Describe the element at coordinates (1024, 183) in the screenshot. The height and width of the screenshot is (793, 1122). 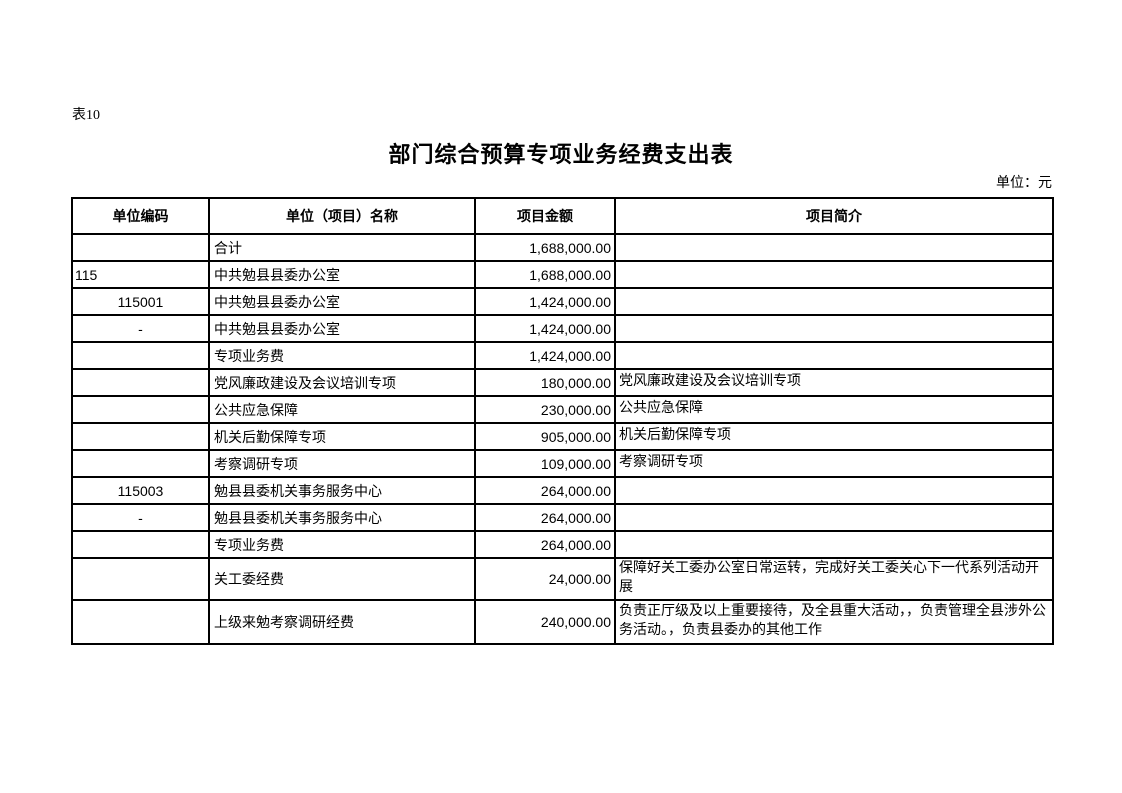
I see `currency-unit-note: 单位：元` at that location.